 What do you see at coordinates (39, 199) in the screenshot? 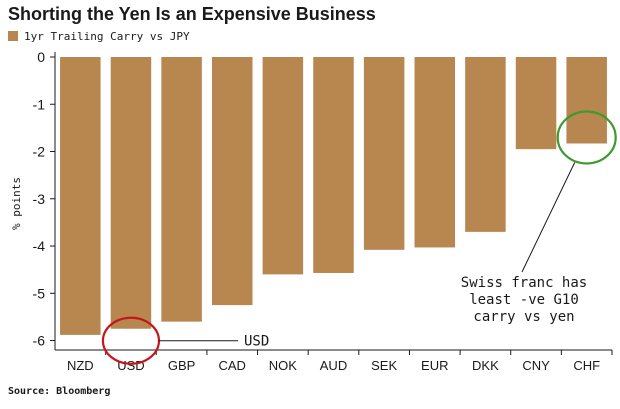
I see `y-tick-label: -3` at bounding box center [39, 199].